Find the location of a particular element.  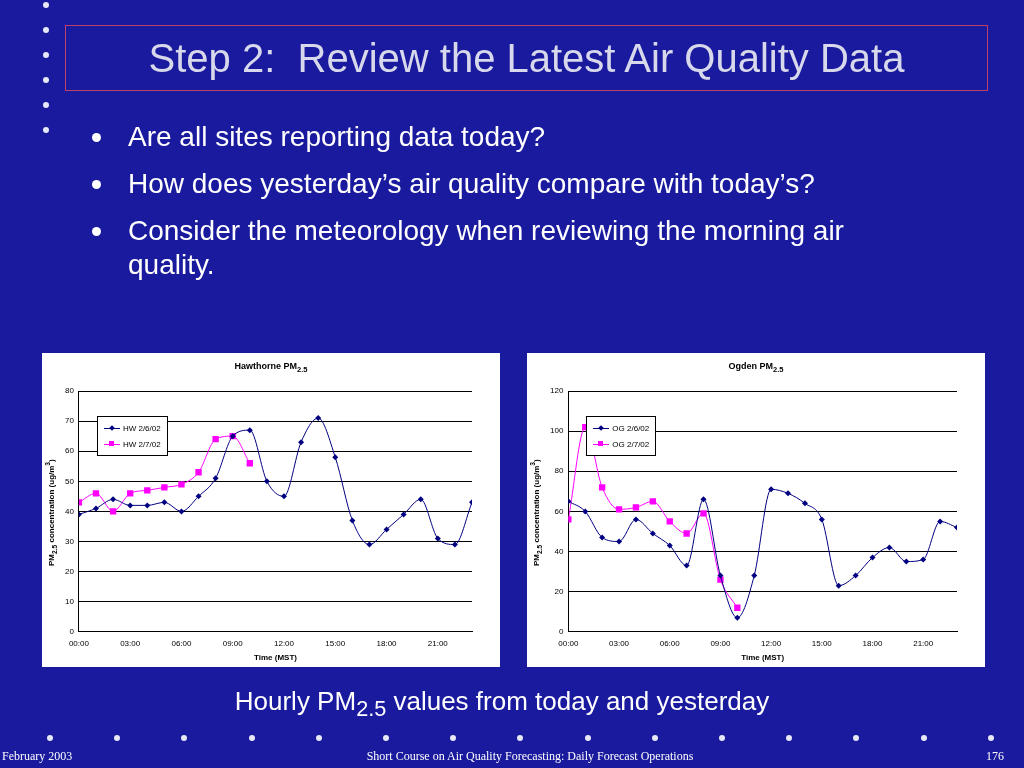

text: Step 2: Review the Latest Air Quality Data is located at coordinates (526, 58).